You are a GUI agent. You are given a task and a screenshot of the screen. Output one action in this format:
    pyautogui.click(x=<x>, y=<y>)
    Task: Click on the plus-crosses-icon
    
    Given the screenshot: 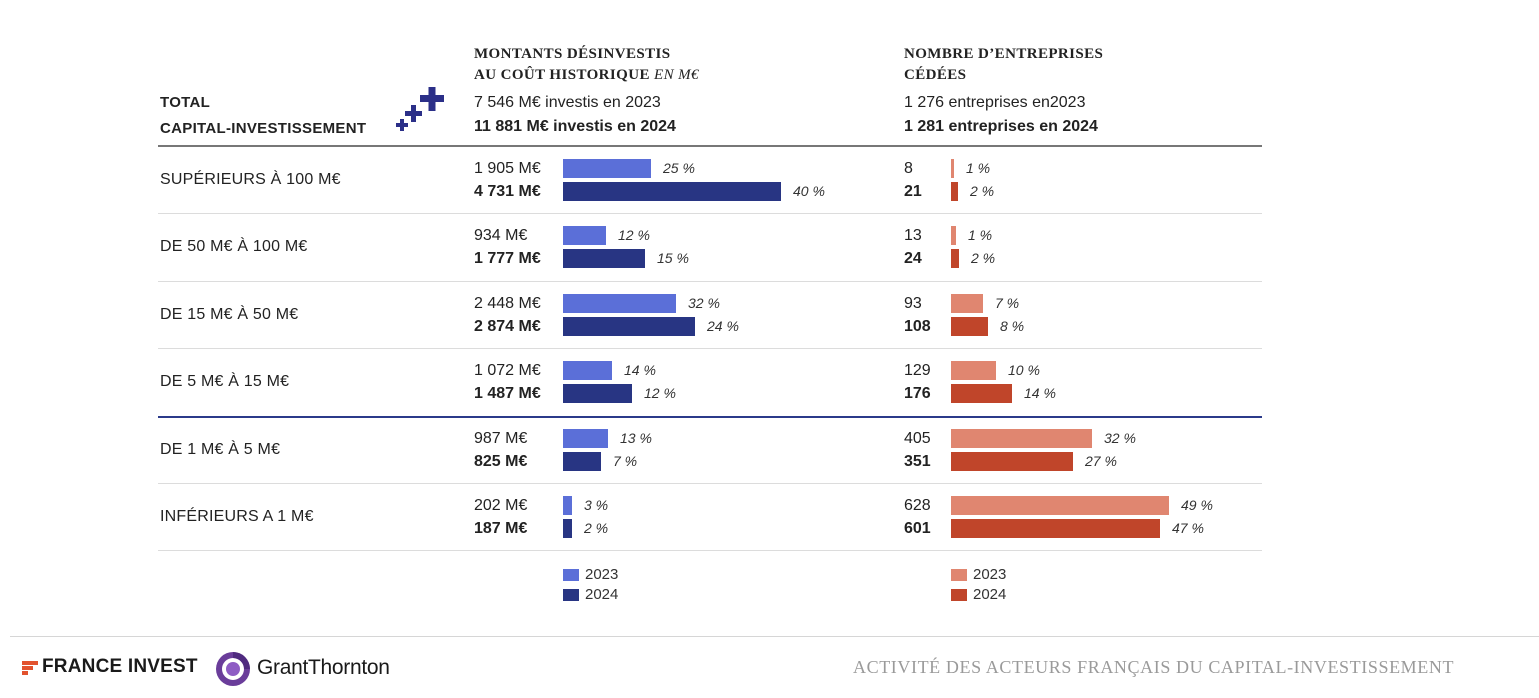 What is the action you would take?
    pyautogui.click(x=420, y=109)
    